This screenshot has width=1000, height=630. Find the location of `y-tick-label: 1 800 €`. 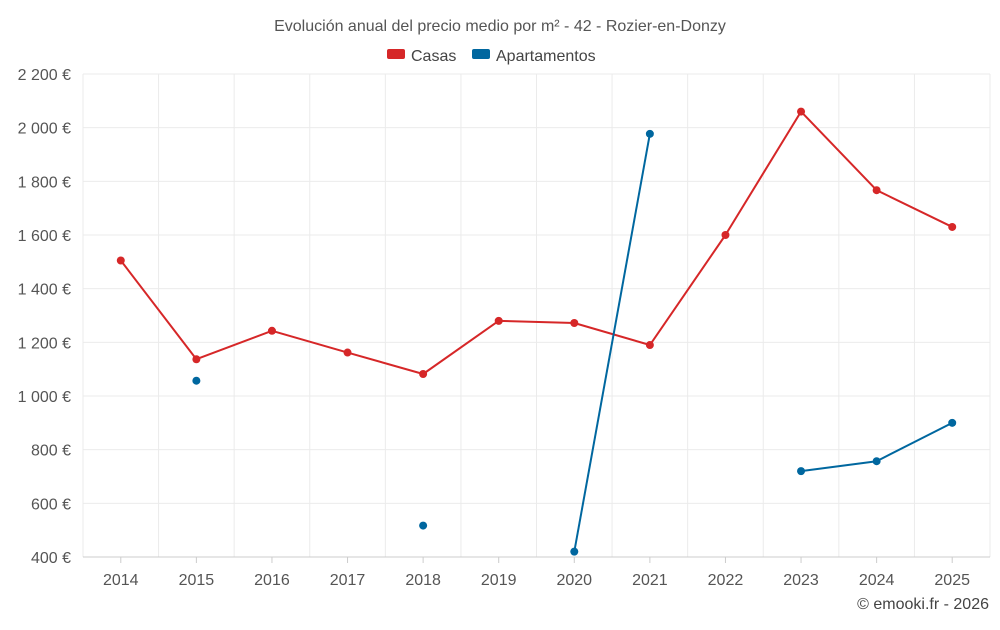

y-tick-label: 1 800 € is located at coordinates (44, 182).